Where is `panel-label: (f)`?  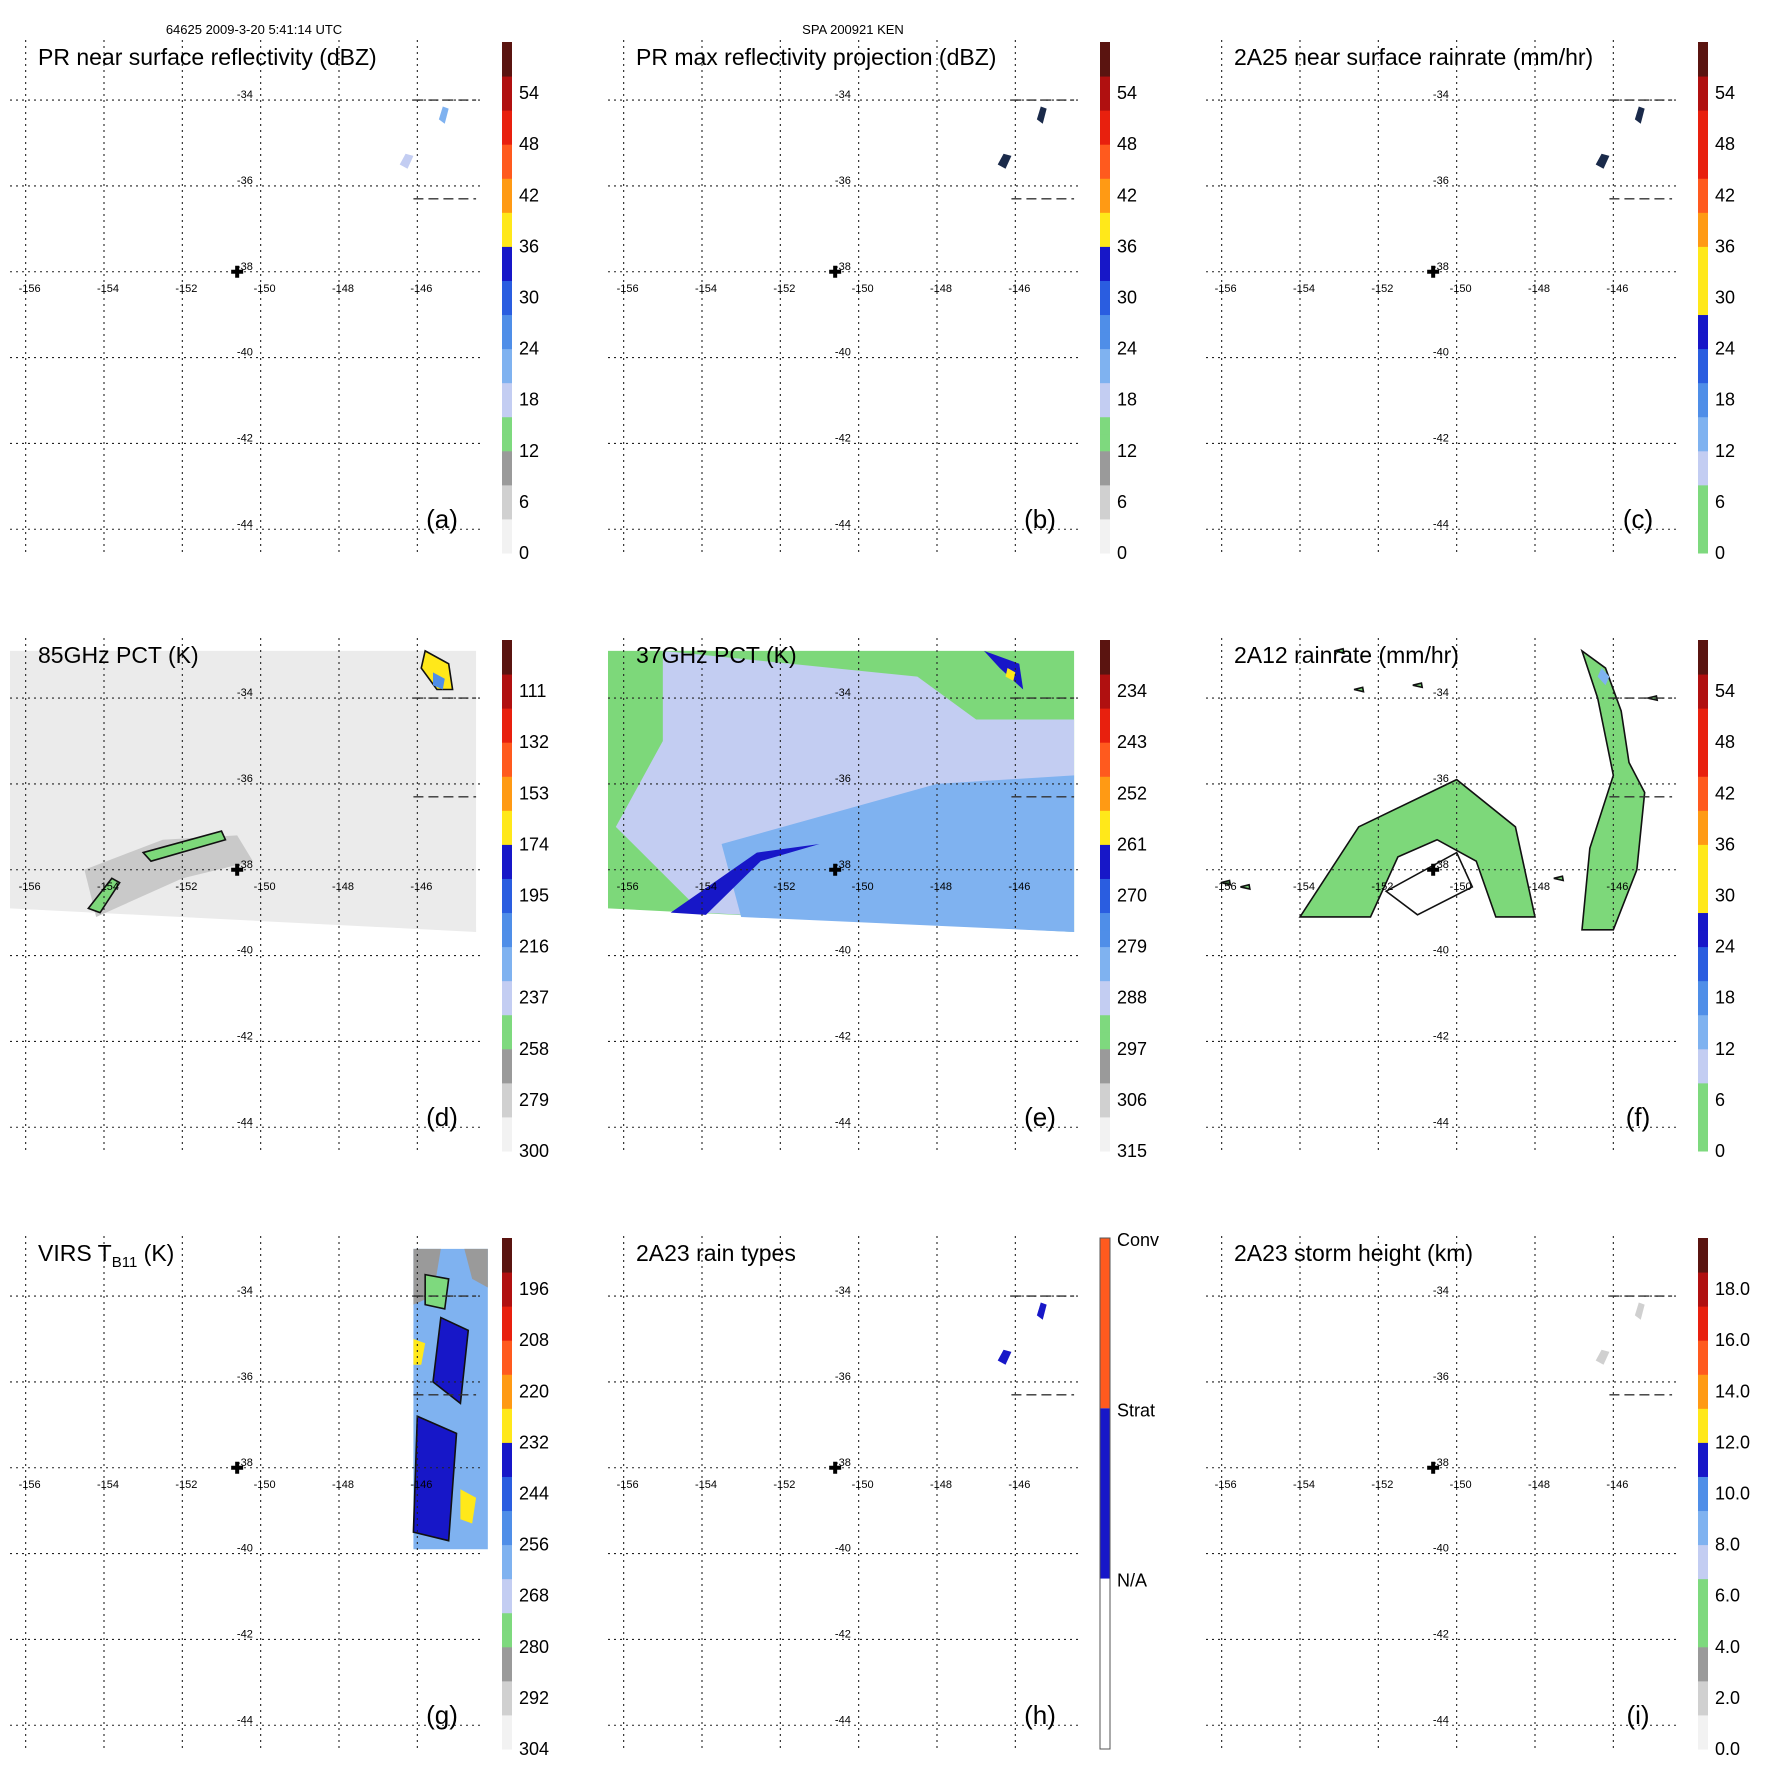
panel-label: (f) is located at coordinates (1638, 1117).